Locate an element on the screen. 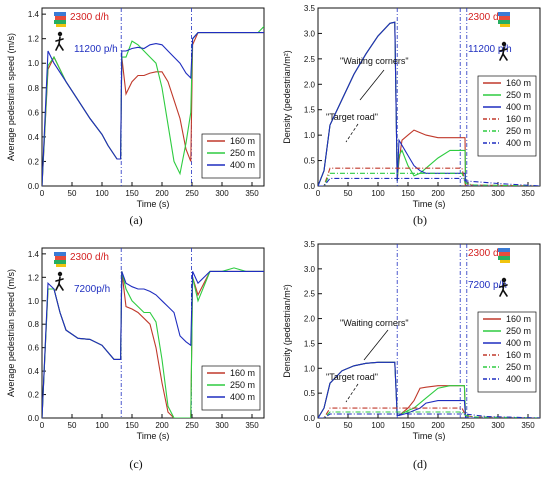 Image resolution: width=550 pixels, height=477 pixels. series-line-160m-dashdot is located at coordinates (429, 412).